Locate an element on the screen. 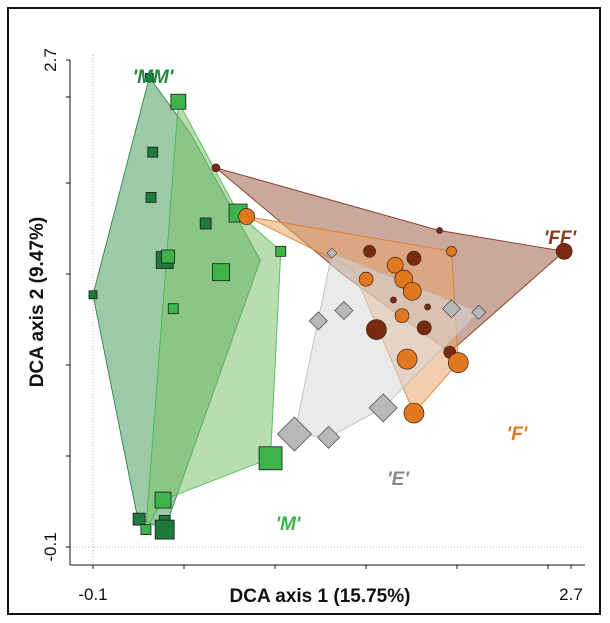 The height and width of the screenshot is (623, 610). group-label-5: 'E' is located at coordinates (398, 479).